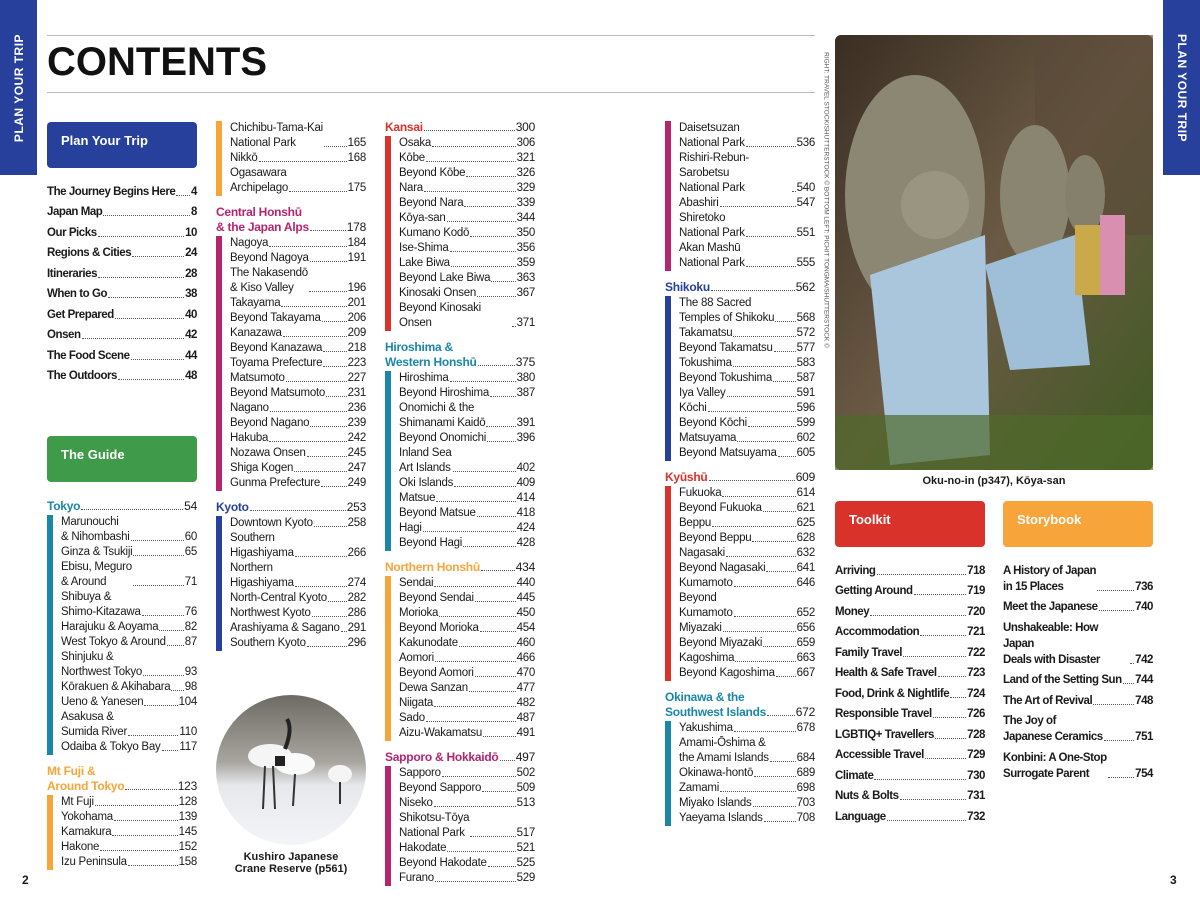  Describe the element at coordinates (467, 543) in the screenshot. I see `toc-entry-row: Beyond Hagi 428` at that location.